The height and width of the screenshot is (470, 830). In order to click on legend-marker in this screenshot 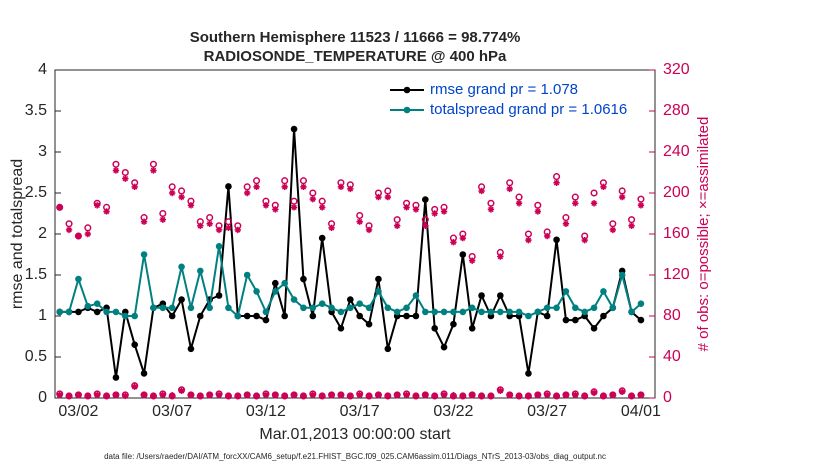, I will do `click(407, 110)`.